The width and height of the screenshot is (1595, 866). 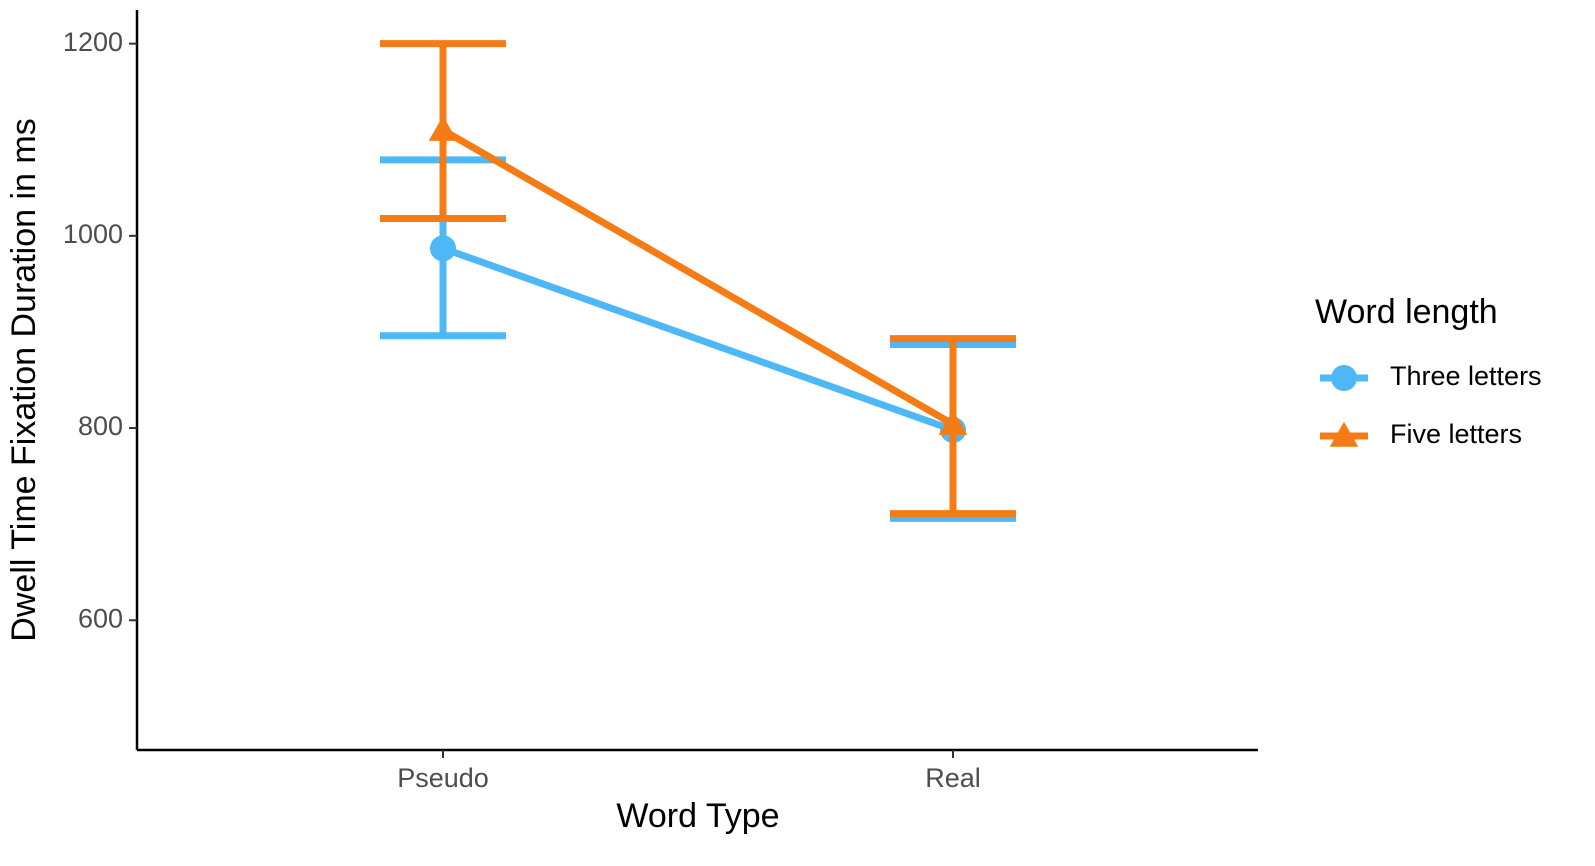 I want to click on x-tick-label: Pseudo, so click(x=443, y=778).